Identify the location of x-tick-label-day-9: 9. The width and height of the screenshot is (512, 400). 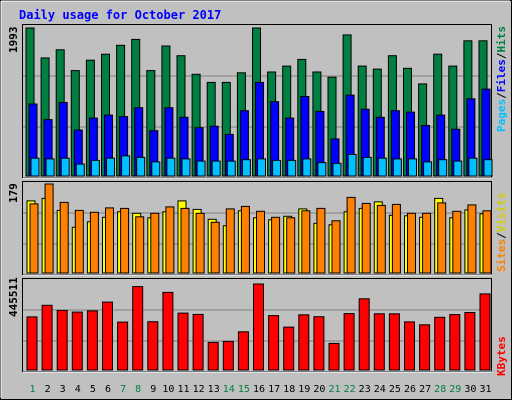
(153, 389).